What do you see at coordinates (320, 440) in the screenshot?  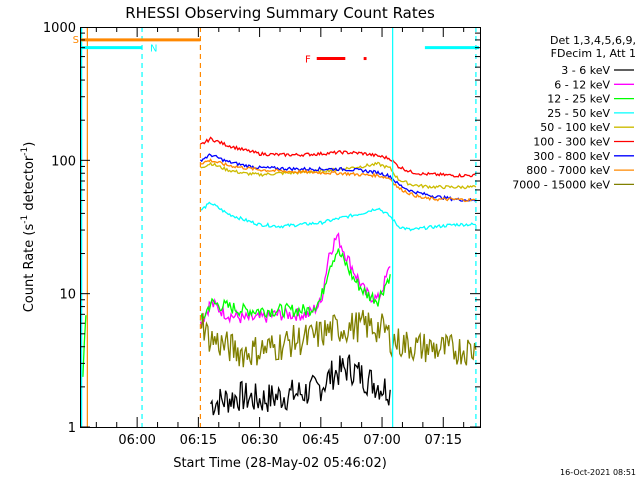 I see `x-tick-label: 06:45` at bounding box center [320, 440].